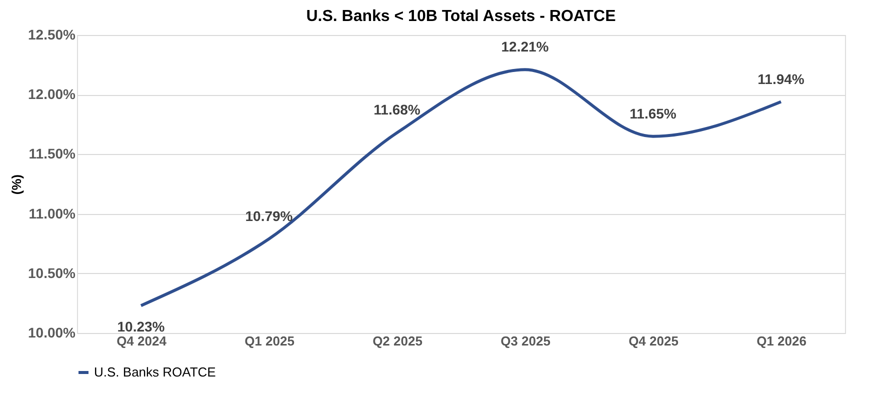  What do you see at coordinates (52, 34) in the screenshot?
I see `y-tick-label: 12.50%` at bounding box center [52, 34].